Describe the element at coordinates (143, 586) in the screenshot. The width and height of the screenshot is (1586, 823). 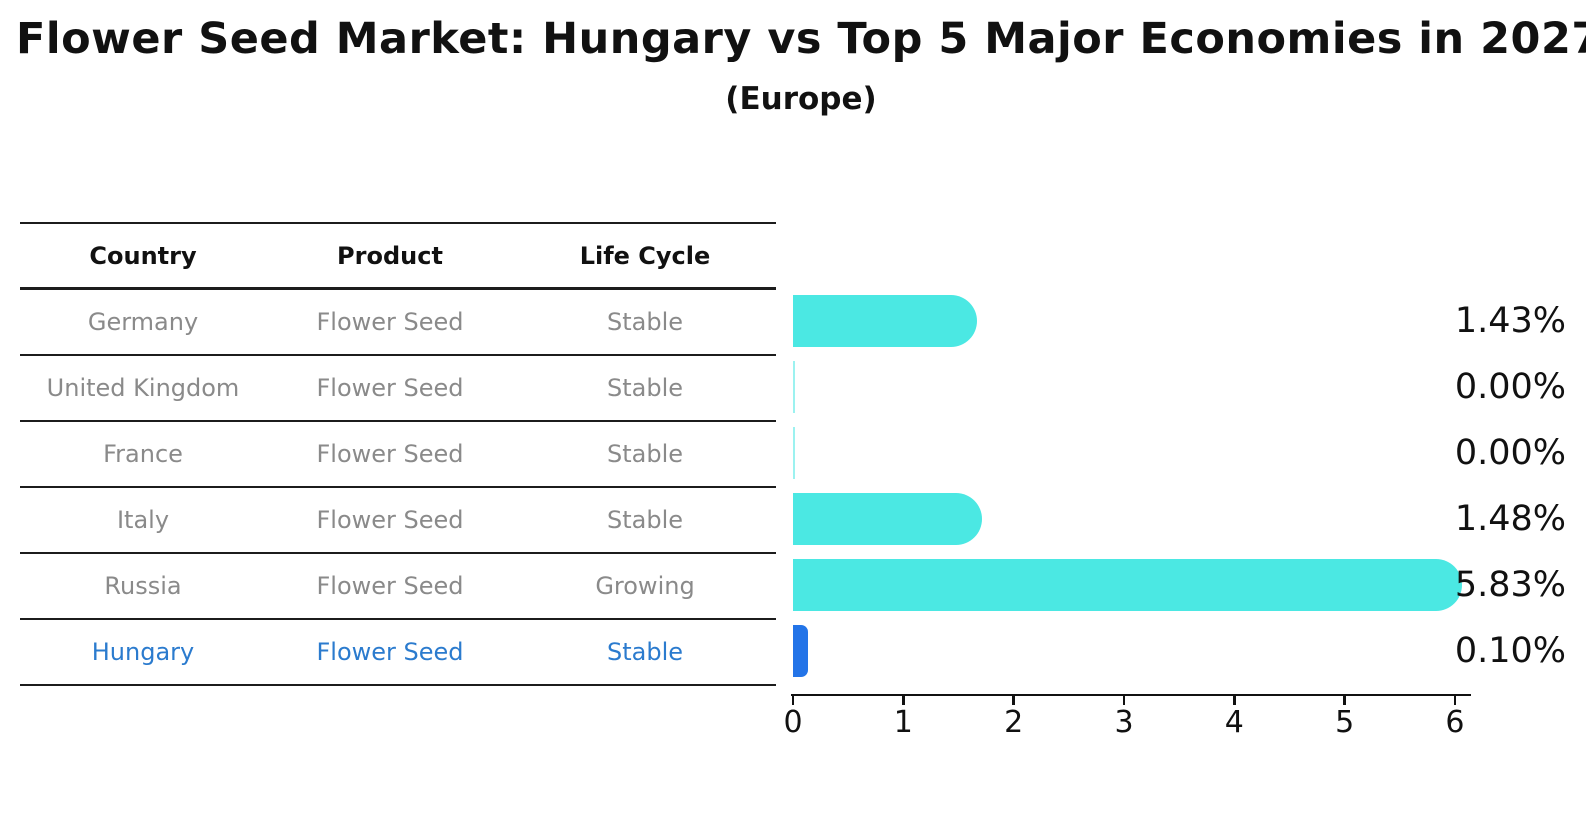
I see `country-cell: Russia` at that location.